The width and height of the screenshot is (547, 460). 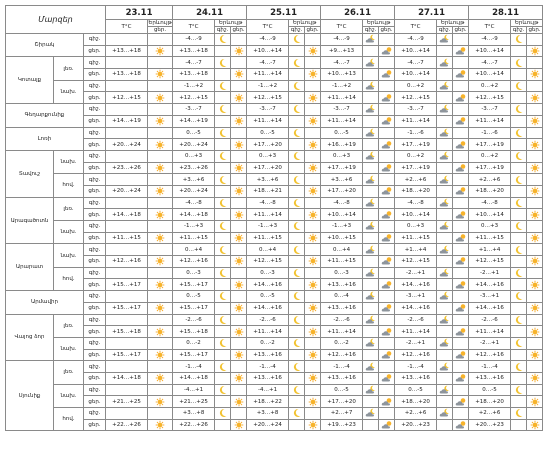 What do you see at coordinates (490, 413) in the screenshot?
I see `temperature: +2…+6` at bounding box center [490, 413].